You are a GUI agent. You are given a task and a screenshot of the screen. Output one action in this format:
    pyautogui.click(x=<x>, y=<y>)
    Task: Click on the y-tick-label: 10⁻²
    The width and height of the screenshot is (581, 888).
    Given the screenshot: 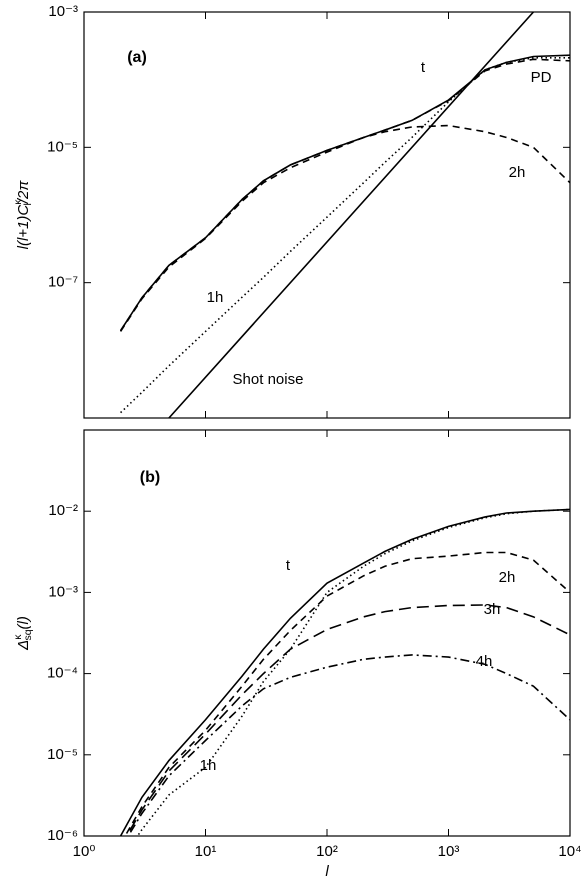 What is the action you would take?
    pyautogui.click(x=63, y=510)
    